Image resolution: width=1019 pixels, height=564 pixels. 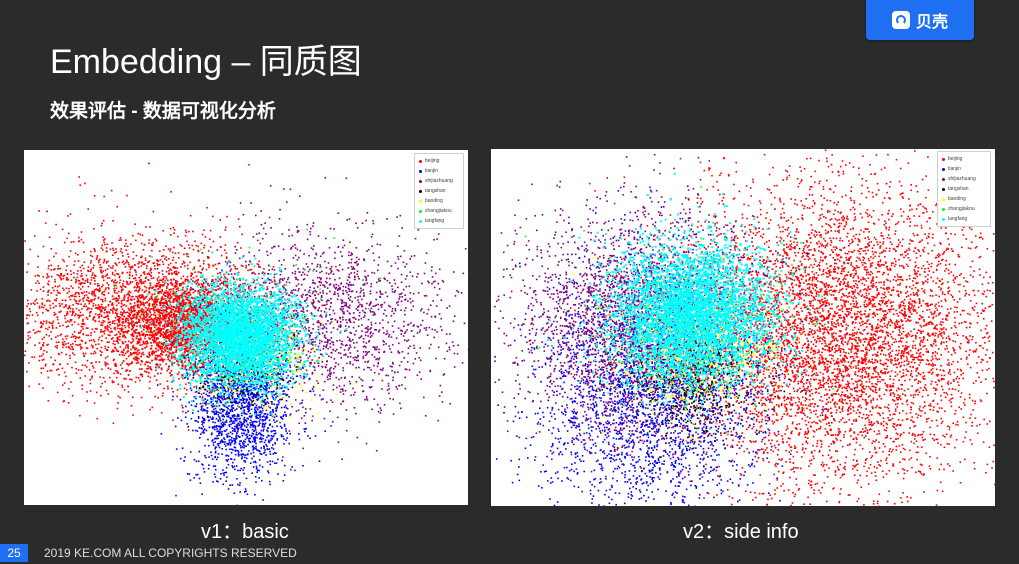 What do you see at coordinates (163, 109) in the screenshot?
I see `slide-subtitle: 效果评估 - 数据可视化分析` at bounding box center [163, 109].